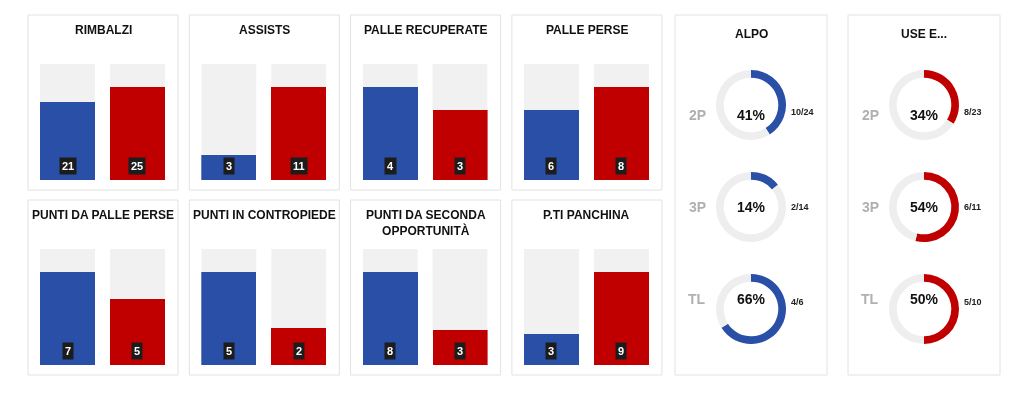  I want to click on text: ALPO, so click(752, 34).